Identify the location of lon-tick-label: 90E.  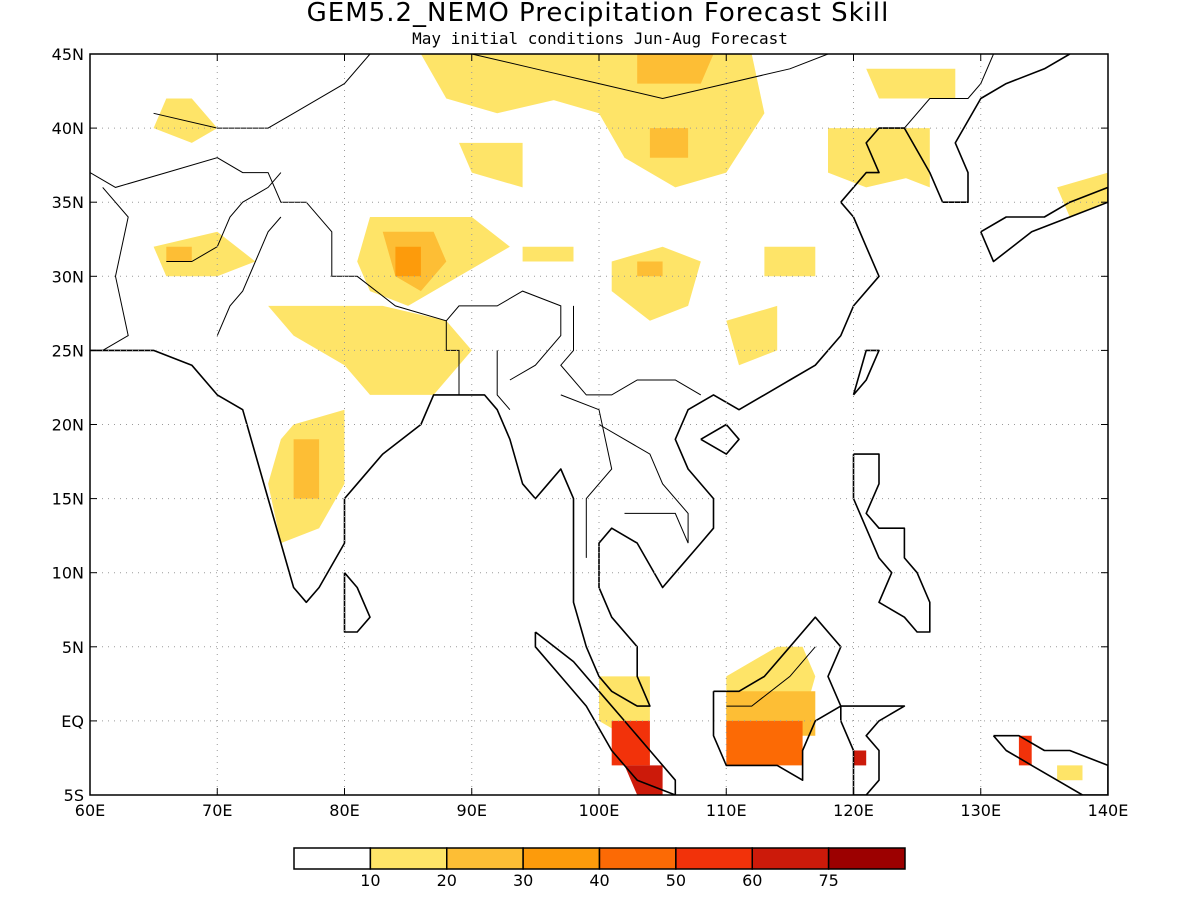
(472, 810).